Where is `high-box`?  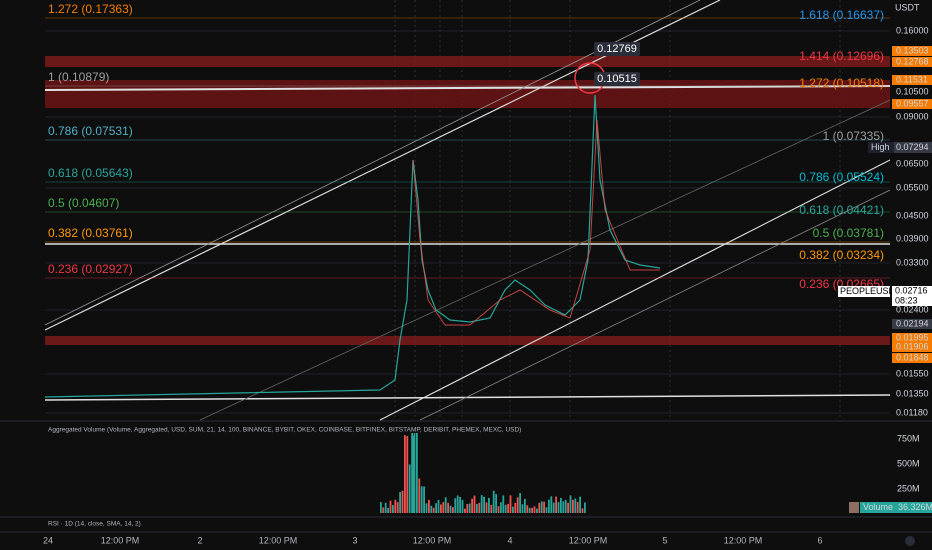
high-box is located at coordinates (913, 147).